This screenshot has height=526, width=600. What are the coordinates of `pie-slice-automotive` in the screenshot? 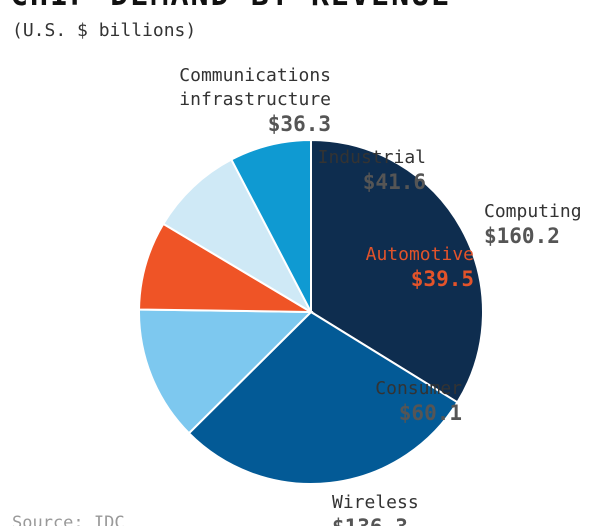 It's located at (226, 268).